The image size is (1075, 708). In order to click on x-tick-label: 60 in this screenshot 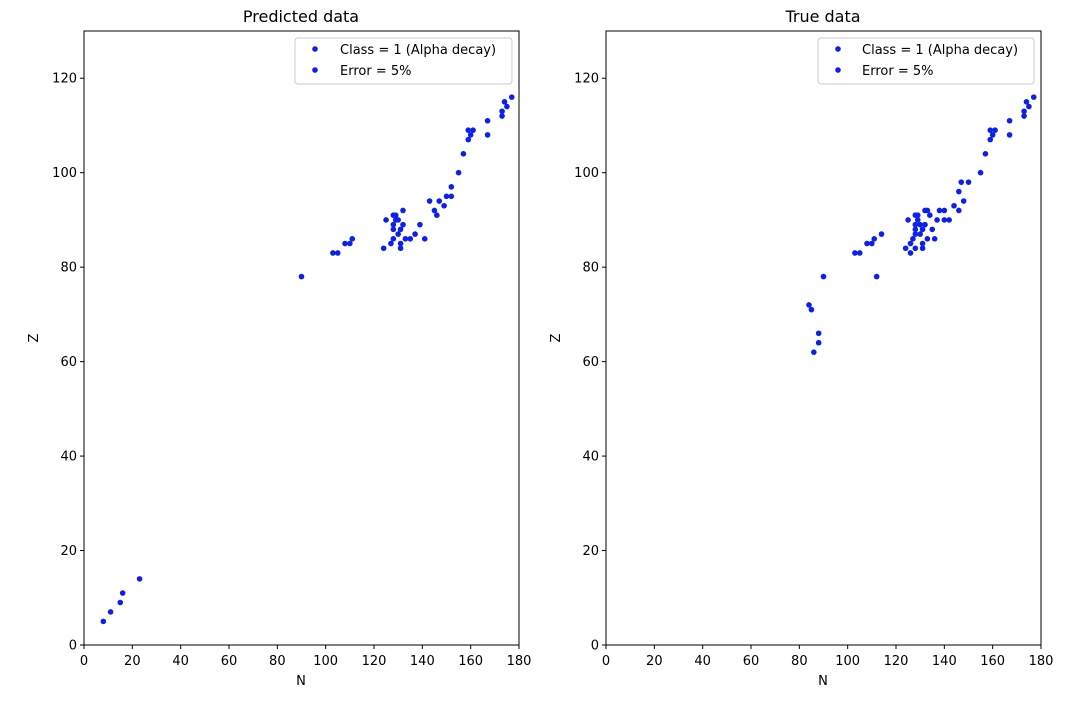, I will do `click(751, 661)`.